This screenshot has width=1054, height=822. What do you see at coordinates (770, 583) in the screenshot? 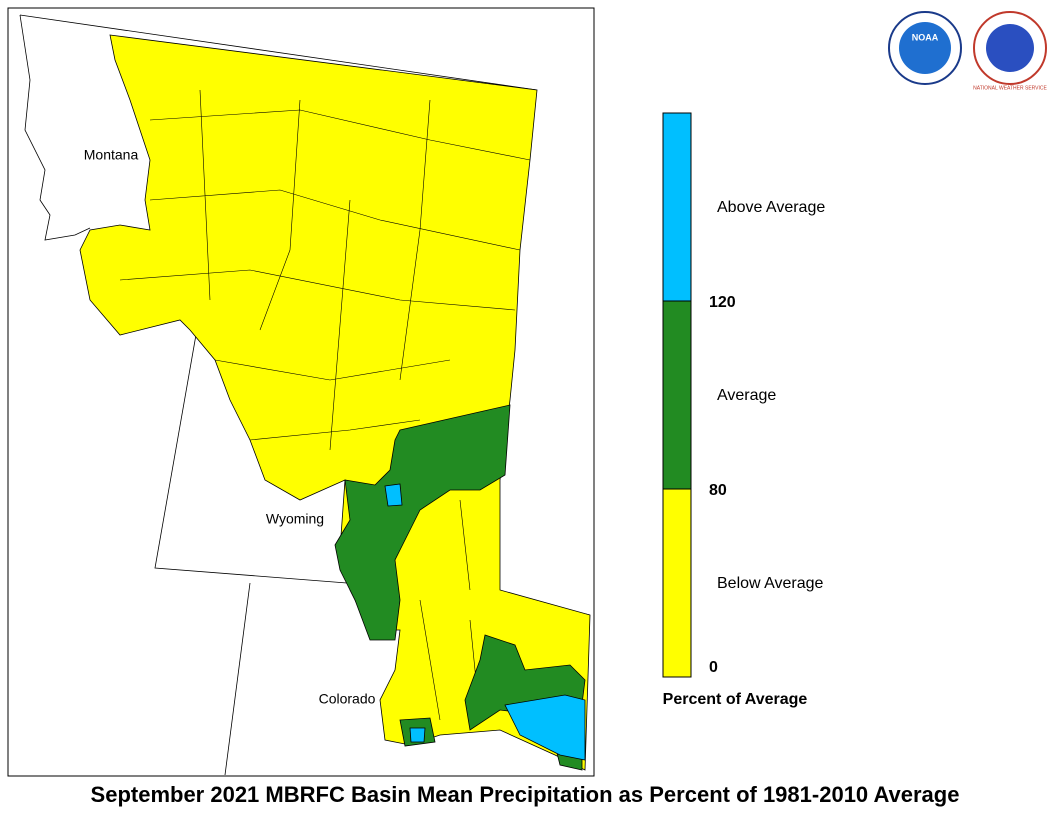
I see `legend-label: Below Average` at bounding box center [770, 583].